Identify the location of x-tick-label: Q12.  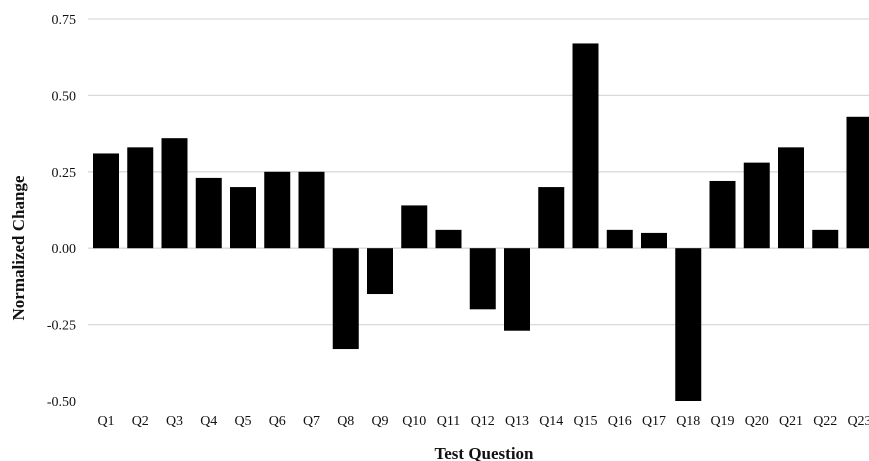
(483, 421).